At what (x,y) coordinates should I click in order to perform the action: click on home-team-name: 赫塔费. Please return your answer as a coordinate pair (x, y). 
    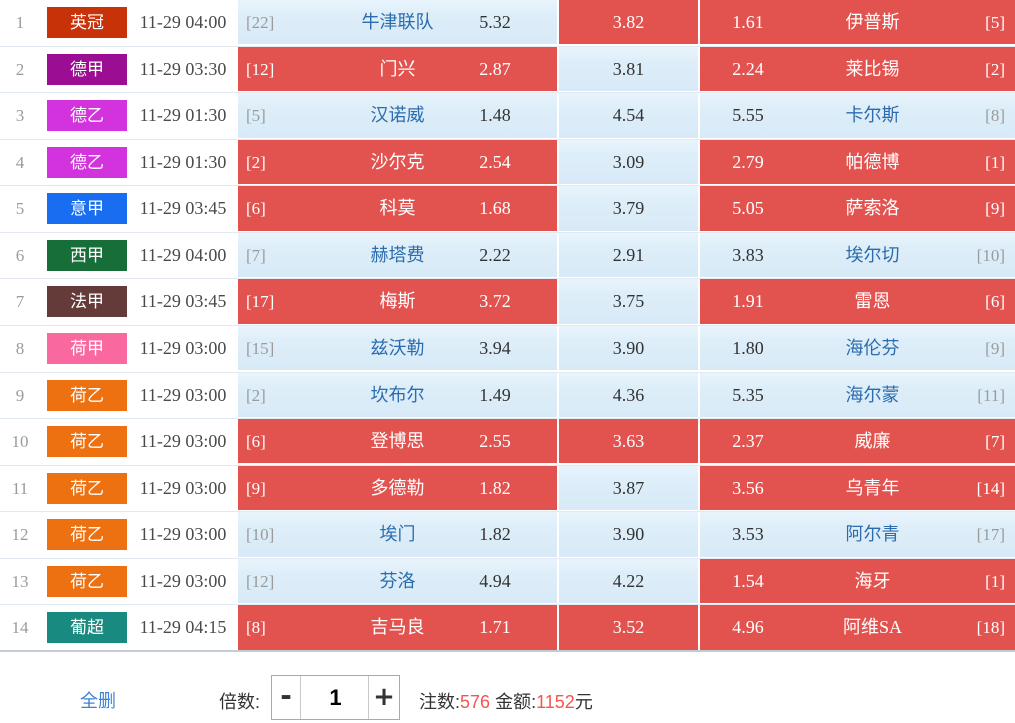
    Looking at the image, I should click on (397, 254).